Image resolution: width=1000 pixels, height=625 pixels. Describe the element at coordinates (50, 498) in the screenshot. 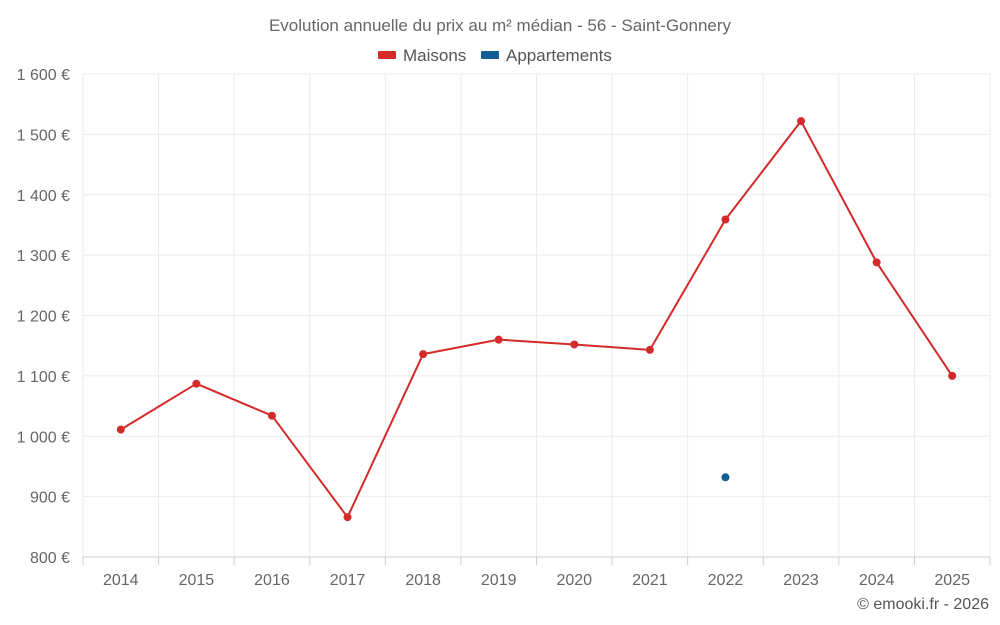

I see `y-tick-label: 900 €` at that location.